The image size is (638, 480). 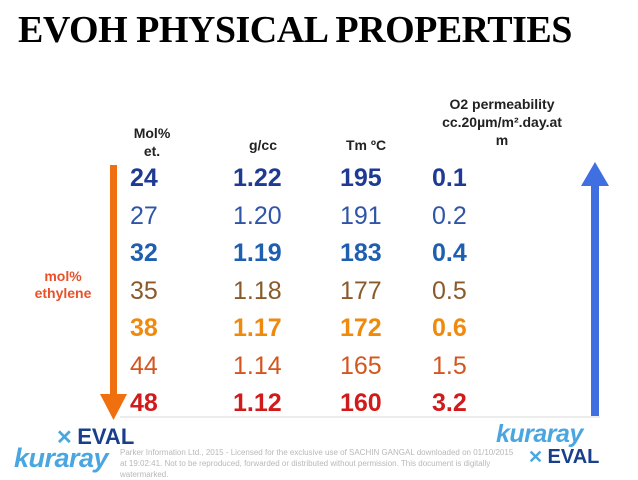 I want to click on cell-density: 1.20, so click(x=257, y=215).